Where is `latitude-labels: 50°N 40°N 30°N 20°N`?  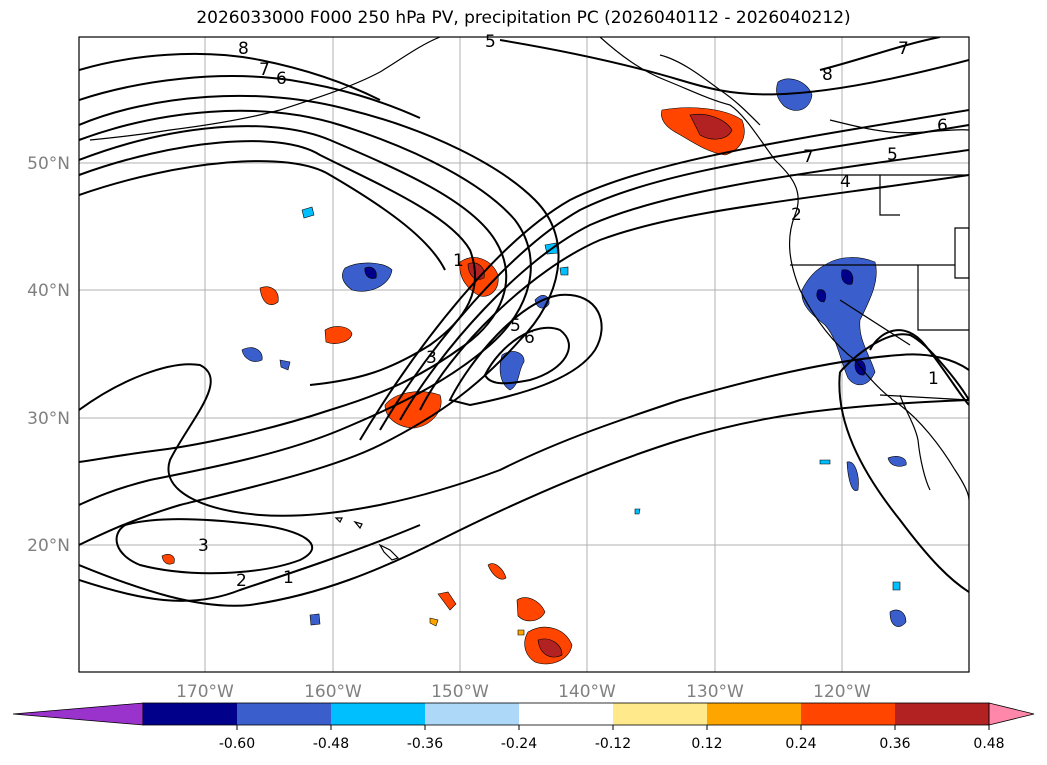 latitude-labels: 50°N 40°N 30°N 20°N is located at coordinates (48, 355).